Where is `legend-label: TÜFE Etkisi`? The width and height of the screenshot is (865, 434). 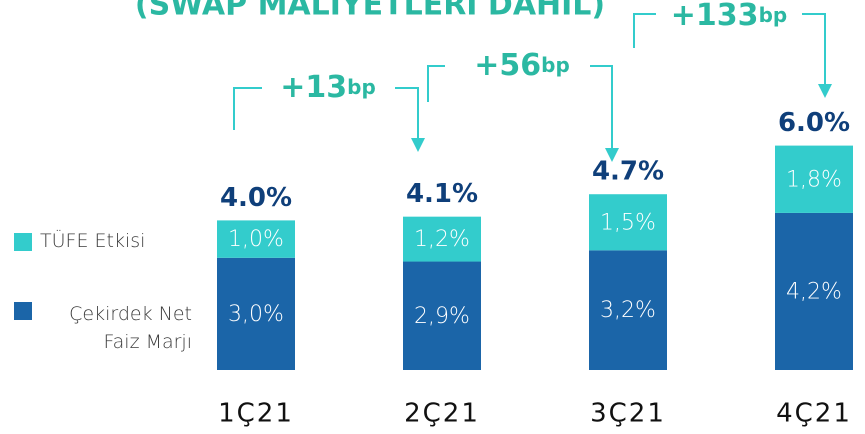 legend-label: TÜFE Etkisi is located at coordinates (93, 241).